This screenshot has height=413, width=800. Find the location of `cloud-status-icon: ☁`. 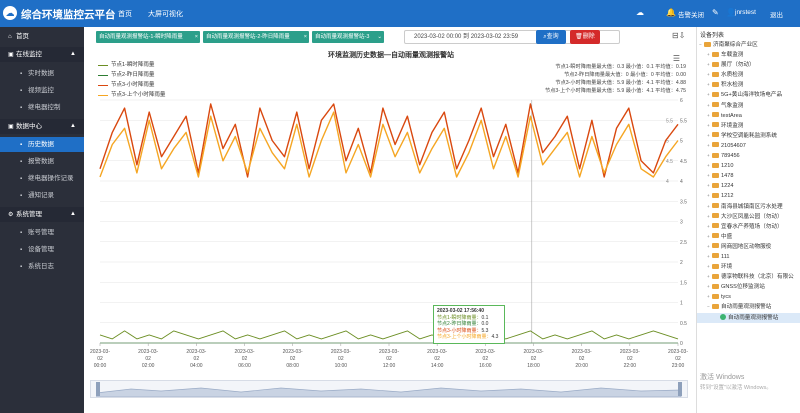

cloud-status-icon: ☁ is located at coordinates (640, 12).